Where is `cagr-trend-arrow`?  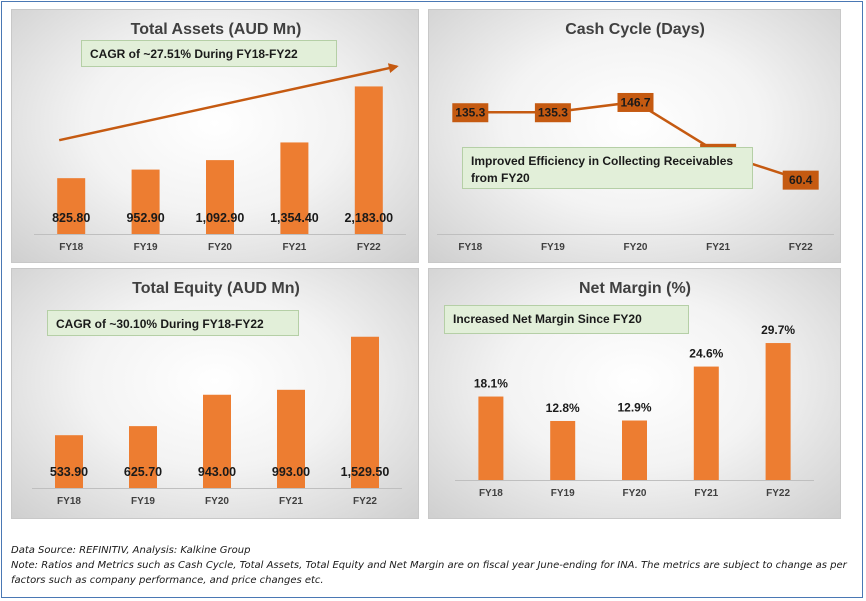
cagr-trend-arrow is located at coordinates (228, 102).